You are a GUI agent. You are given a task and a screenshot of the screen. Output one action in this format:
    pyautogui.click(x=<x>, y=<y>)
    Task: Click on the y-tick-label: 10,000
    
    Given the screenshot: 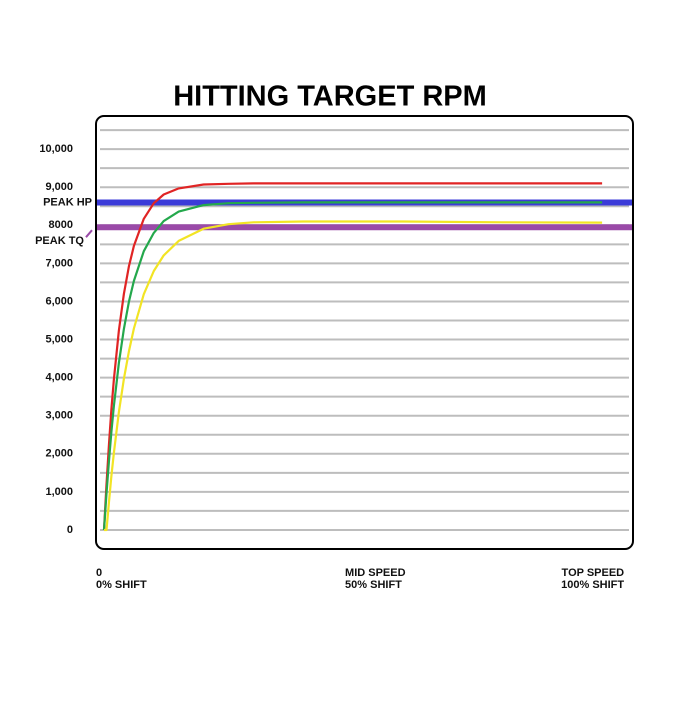 What is the action you would take?
    pyautogui.click(x=56, y=149)
    